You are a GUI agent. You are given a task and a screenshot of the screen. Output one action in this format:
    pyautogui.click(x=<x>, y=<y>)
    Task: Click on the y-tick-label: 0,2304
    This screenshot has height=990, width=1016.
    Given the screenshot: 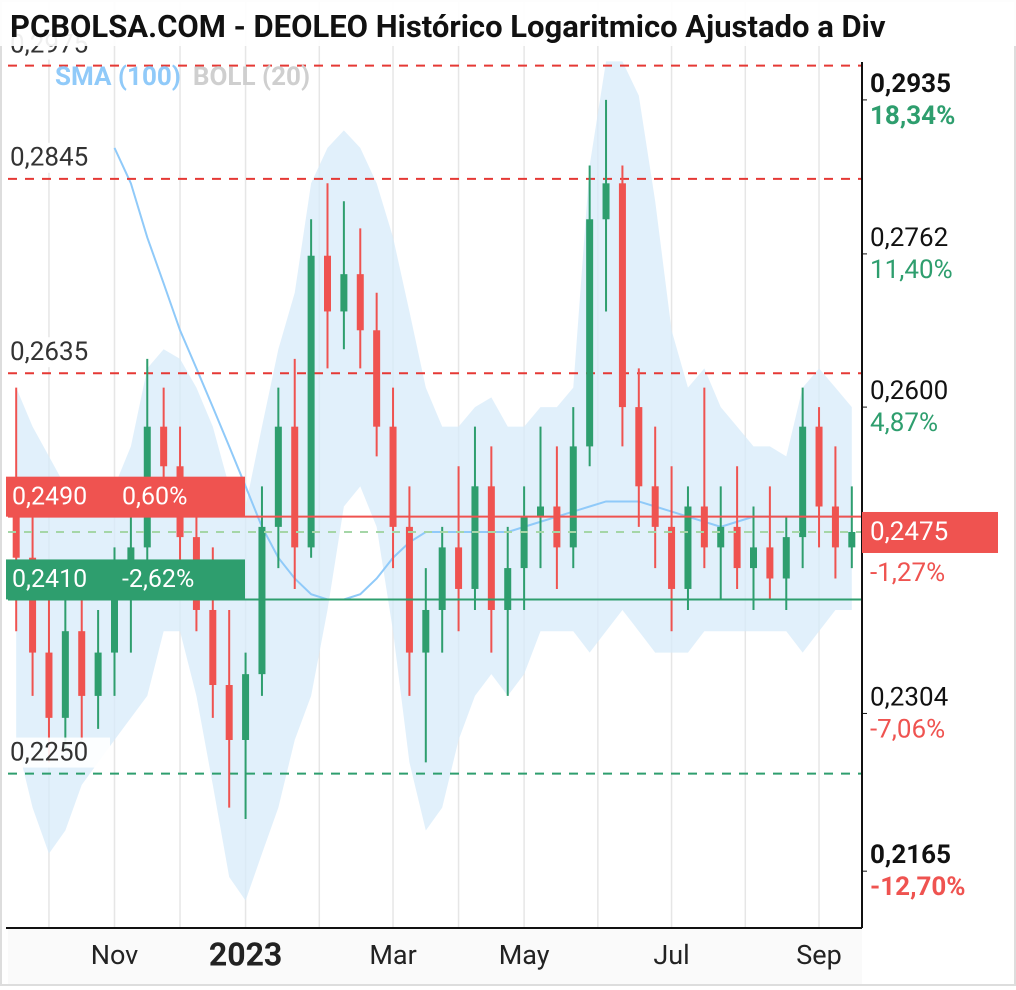 What is the action you would take?
    pyautogui.click(x=909, y=697)
    